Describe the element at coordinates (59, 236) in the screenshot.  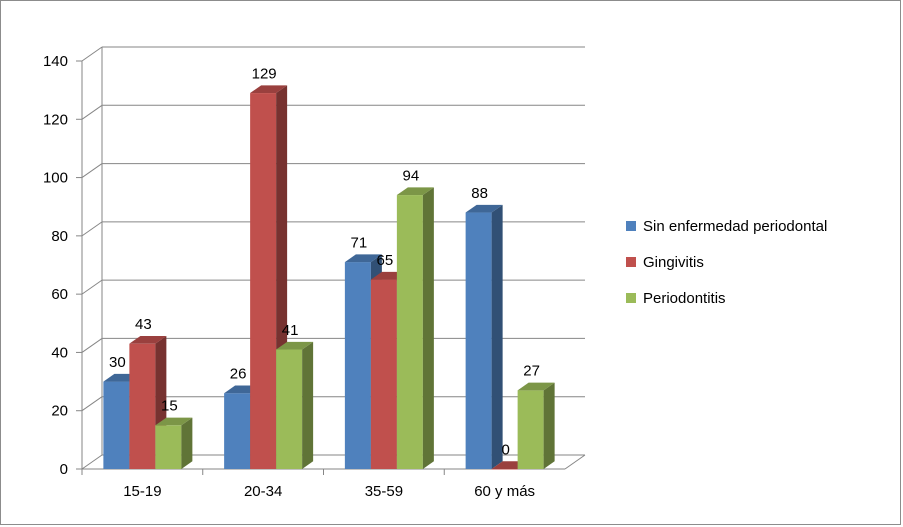
I see `y-tick-label: 80` at that location.